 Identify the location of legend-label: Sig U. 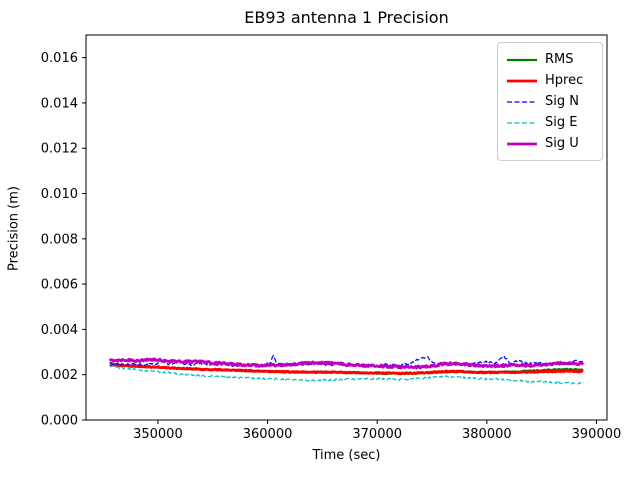
(562, 143).